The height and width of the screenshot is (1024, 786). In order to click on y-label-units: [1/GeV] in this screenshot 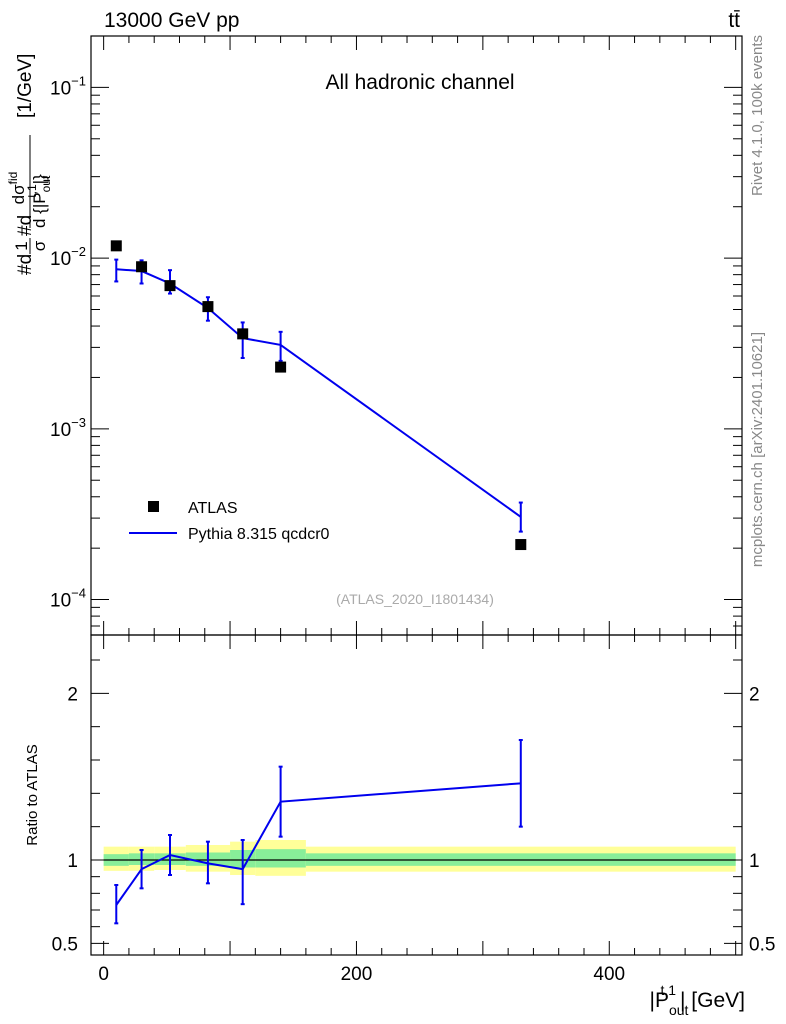, I will do `click(25, 86)`.